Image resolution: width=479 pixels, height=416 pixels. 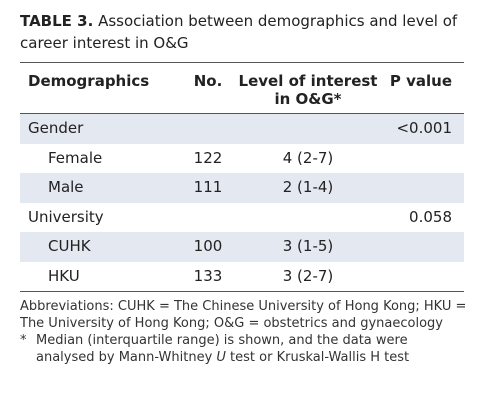 I want to click on group-label: Gender, so click(x=56, y=128).